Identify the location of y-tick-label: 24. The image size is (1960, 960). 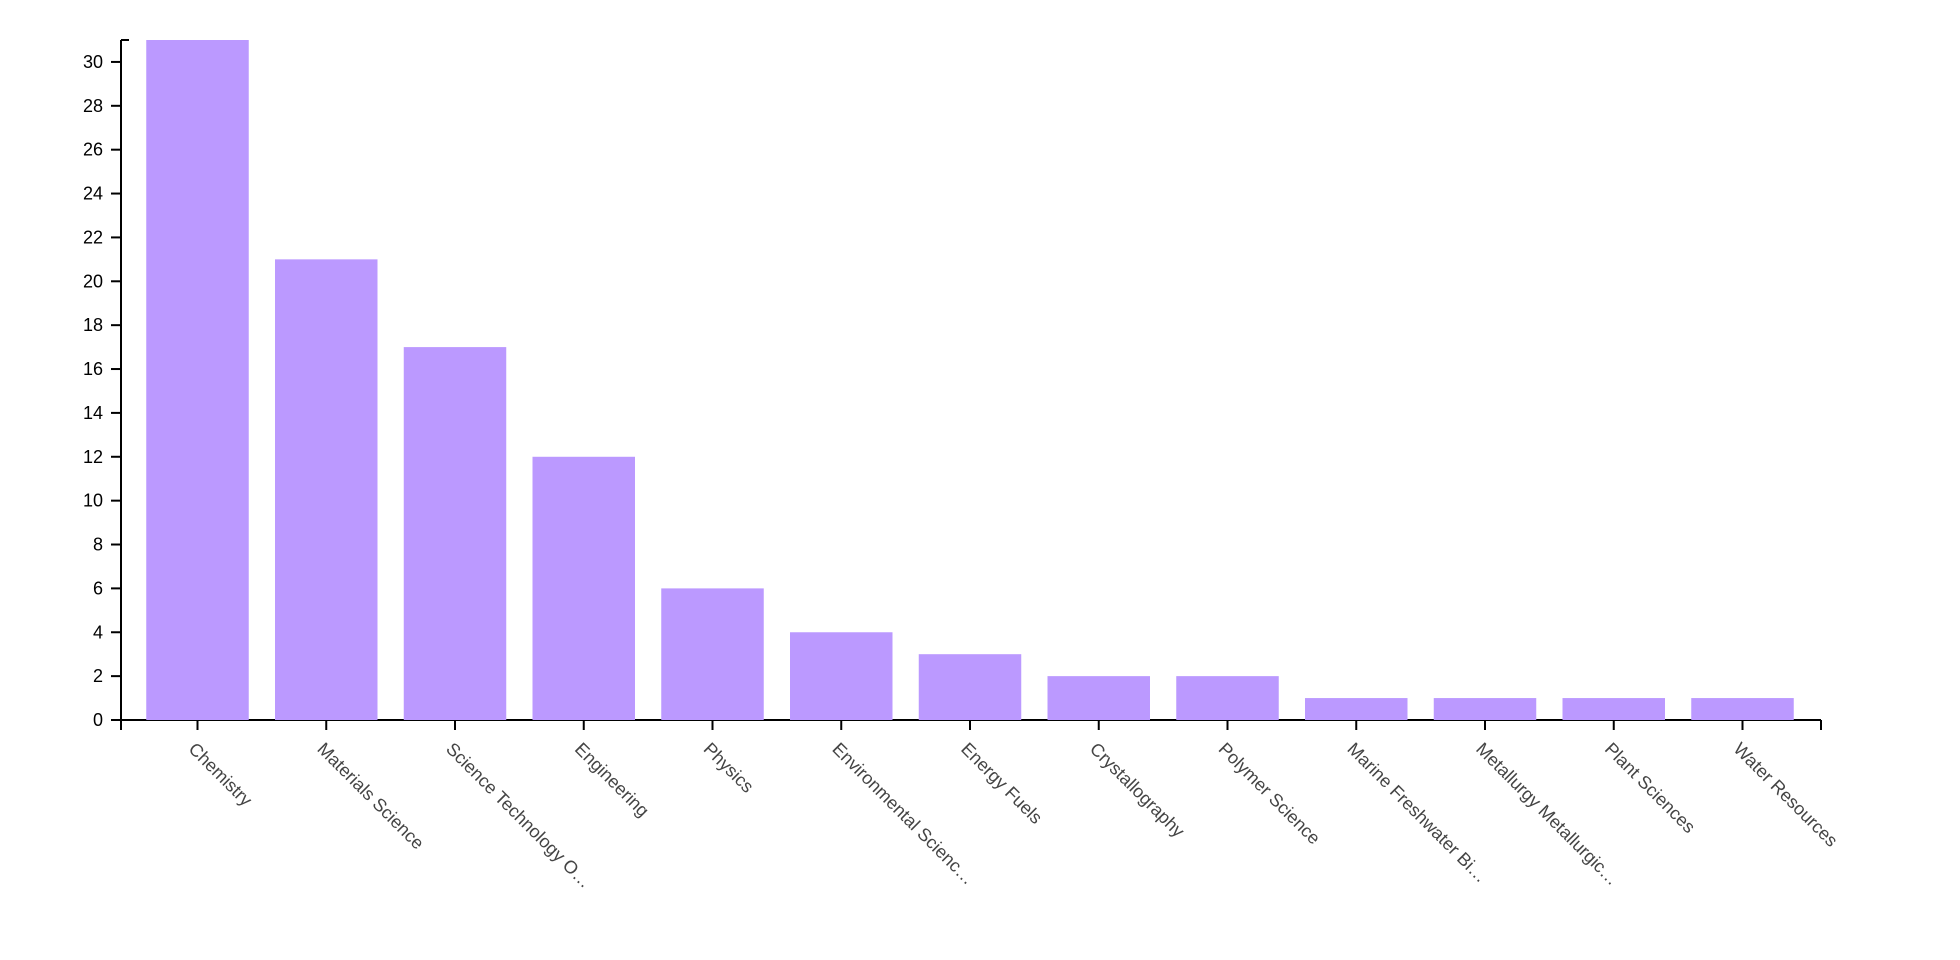
(93, 194).